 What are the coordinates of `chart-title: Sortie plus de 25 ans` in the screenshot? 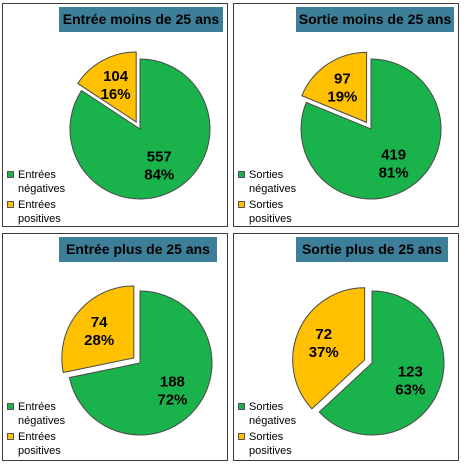 It's located at (372, 249).